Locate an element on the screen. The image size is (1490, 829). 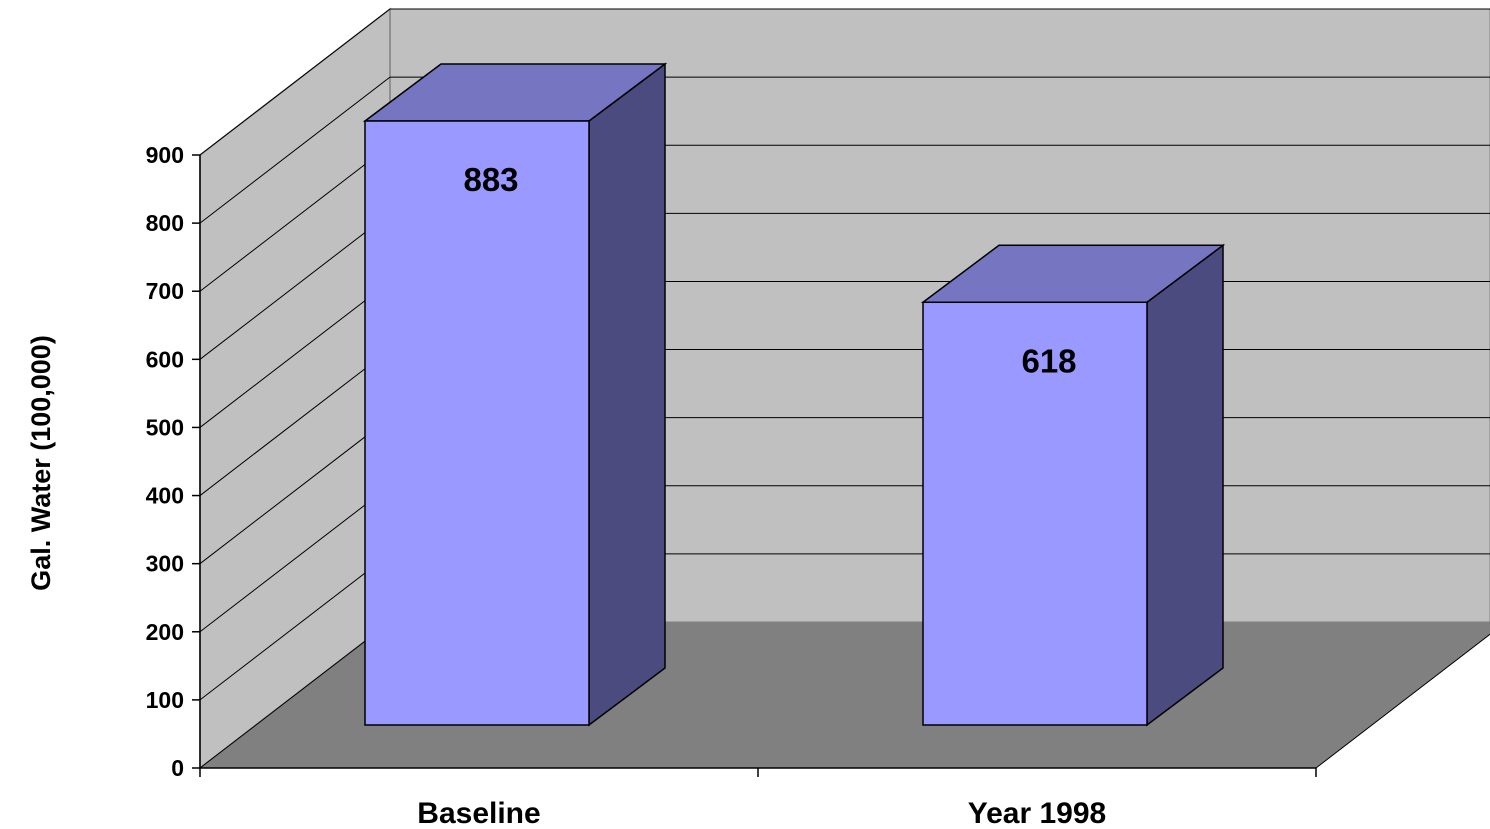
data-label: 883 is located at coordinates (490, 179).